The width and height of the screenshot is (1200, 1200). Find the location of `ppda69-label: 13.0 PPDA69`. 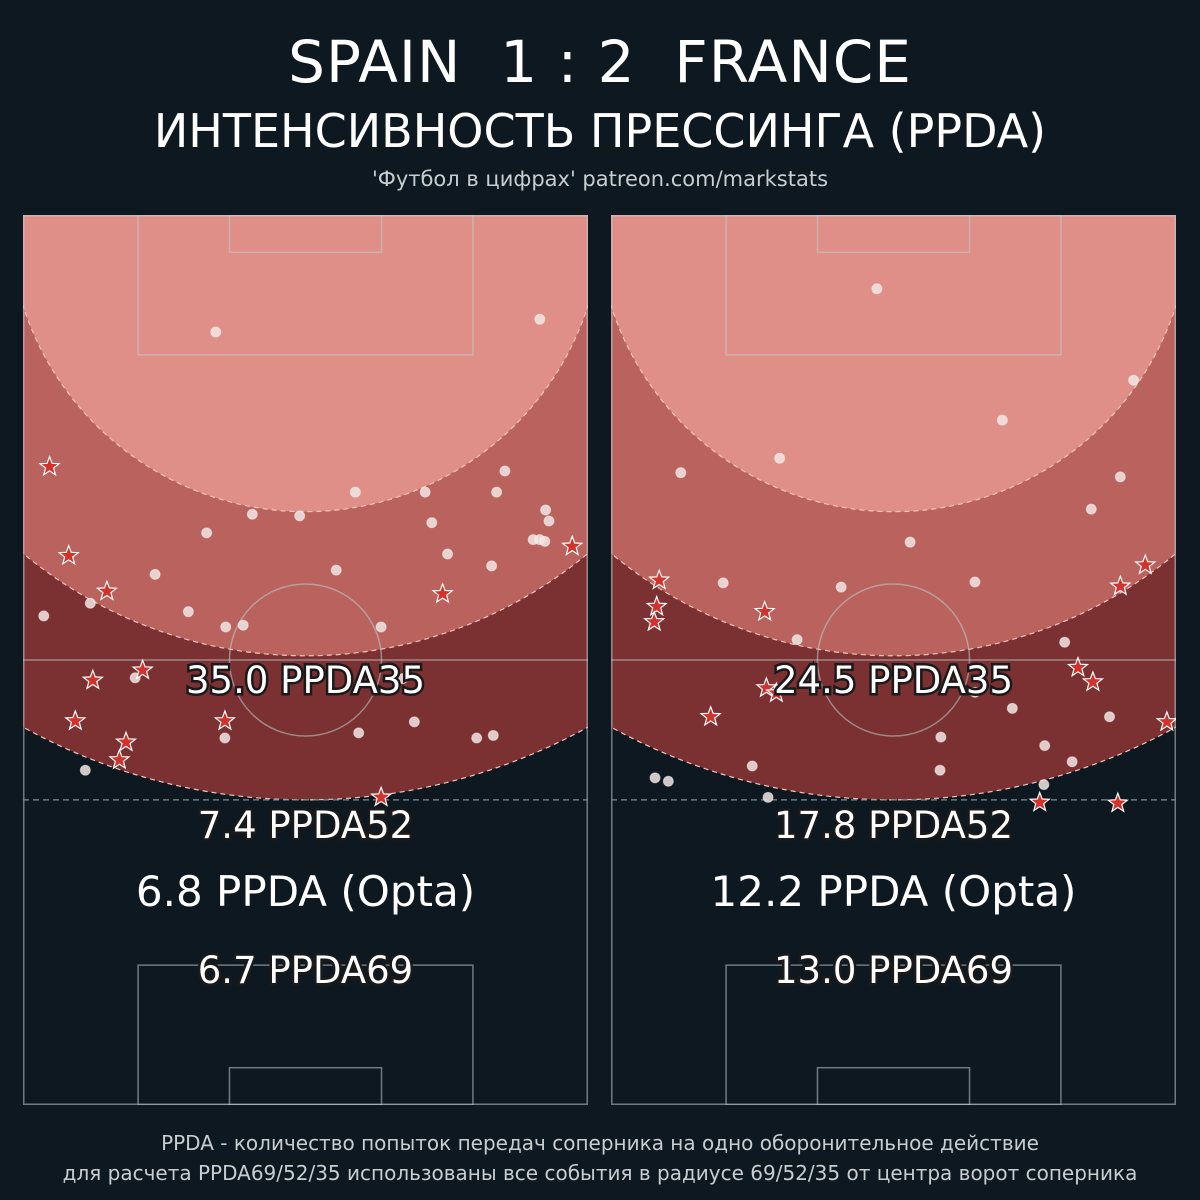

ppda69-label: 13.0 PPDA69 is located at coordinates (893, 971).